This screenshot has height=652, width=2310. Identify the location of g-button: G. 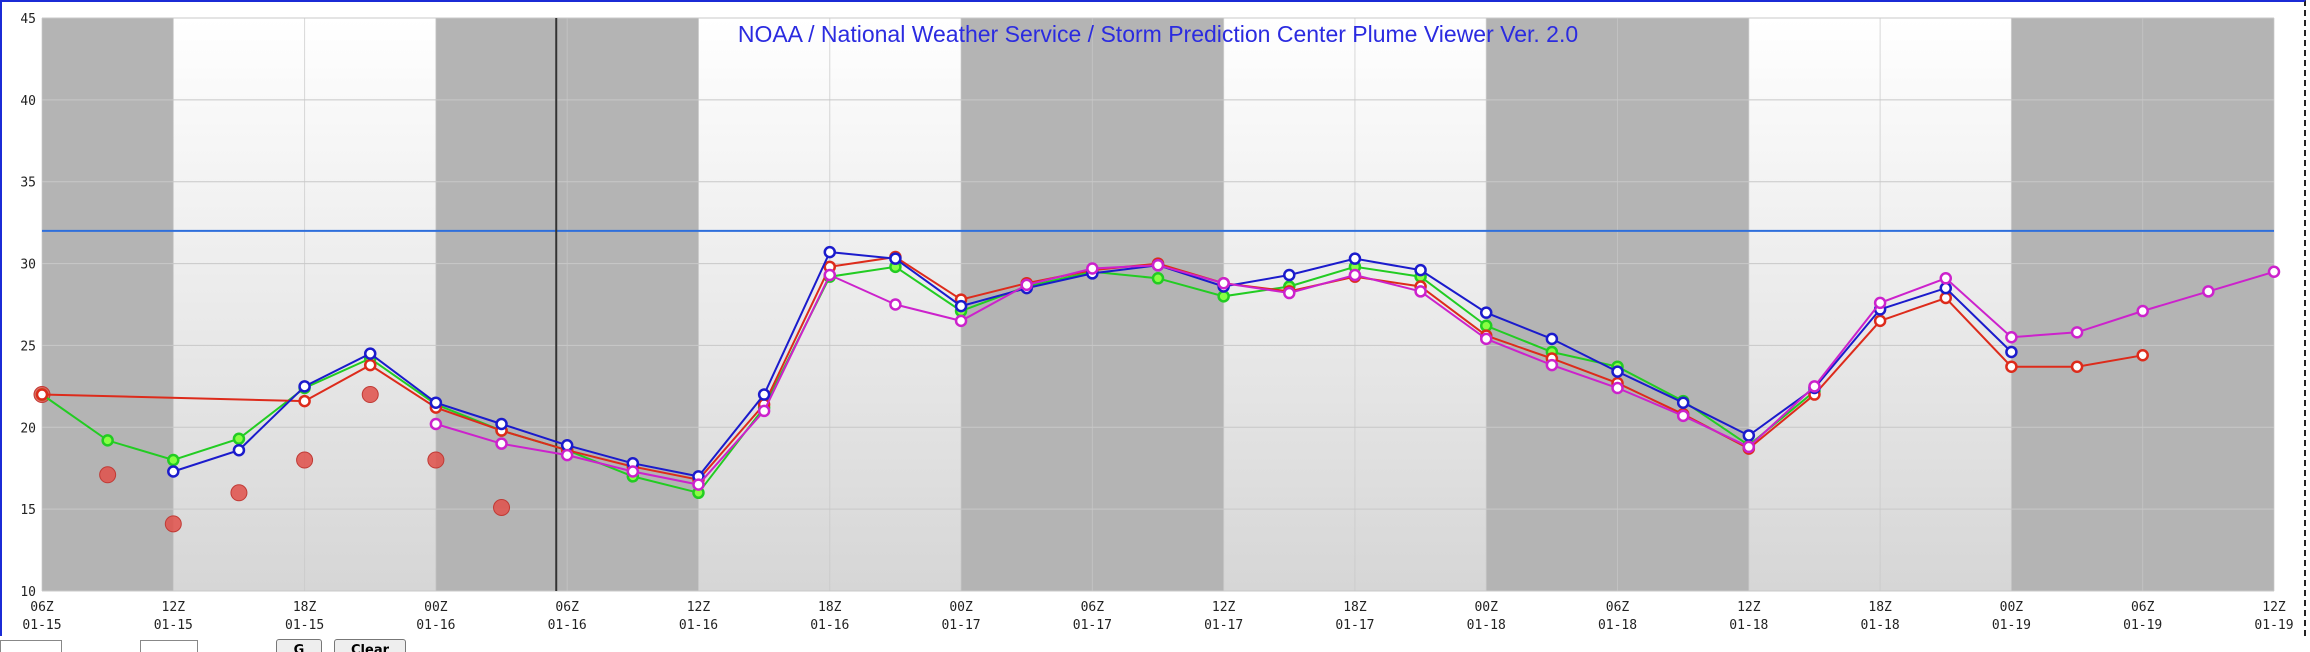
(299, 645).